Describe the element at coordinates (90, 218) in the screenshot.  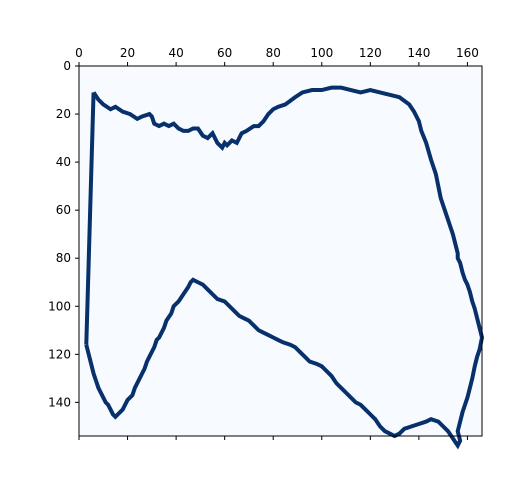
I see `contour-closing-segment` at that location.